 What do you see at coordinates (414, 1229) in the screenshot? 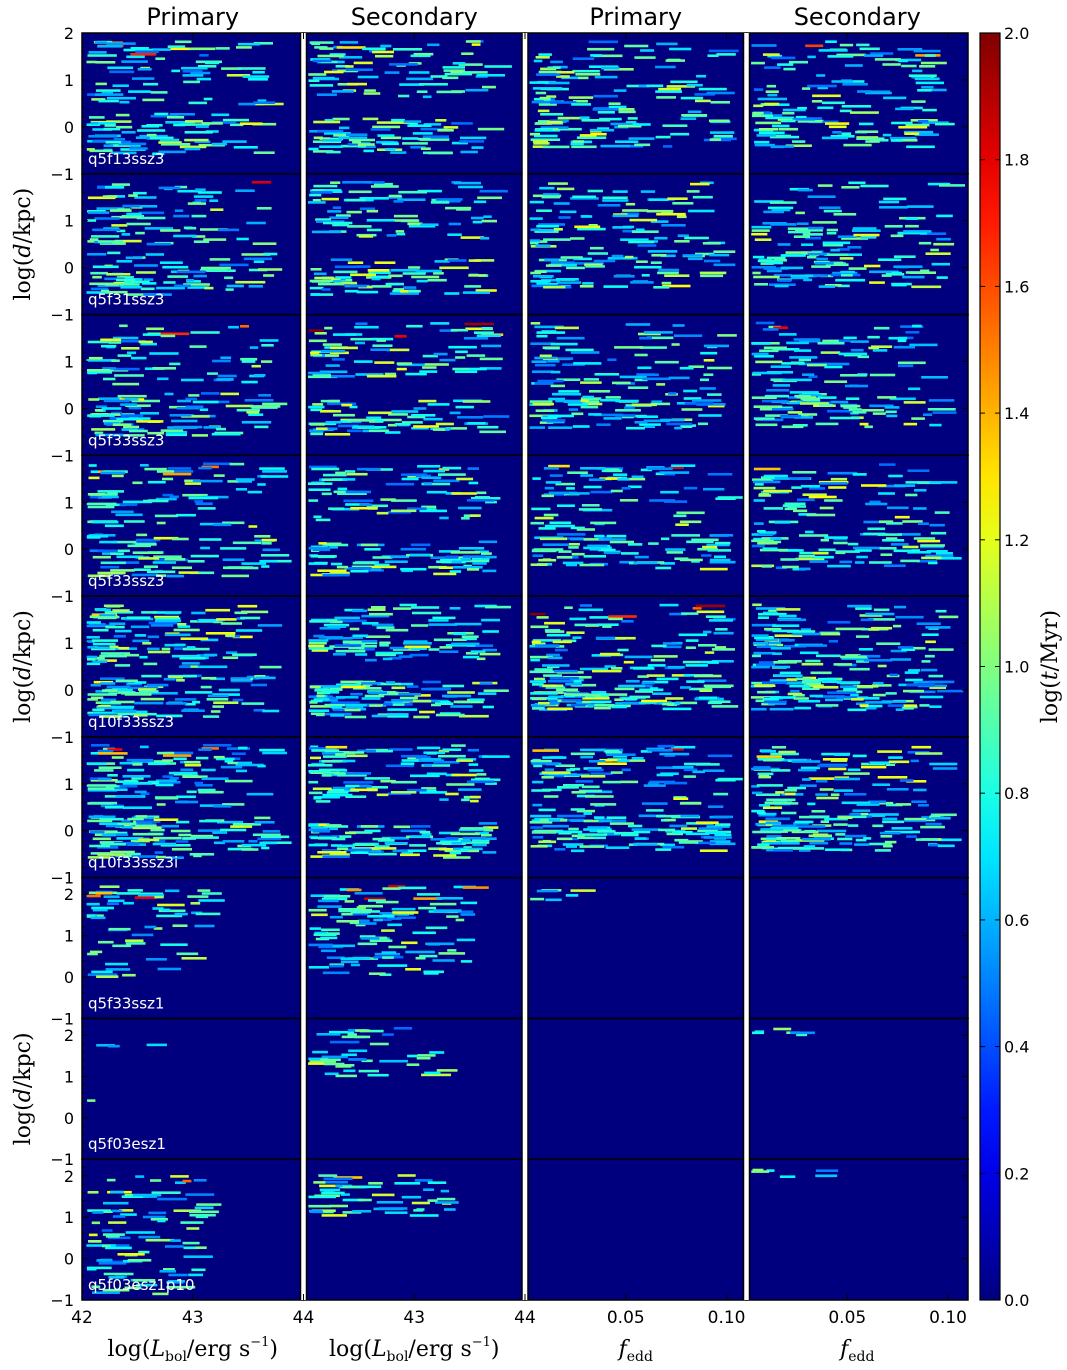
I see `panel-r9-c2` at bounding box center [414, 1229].